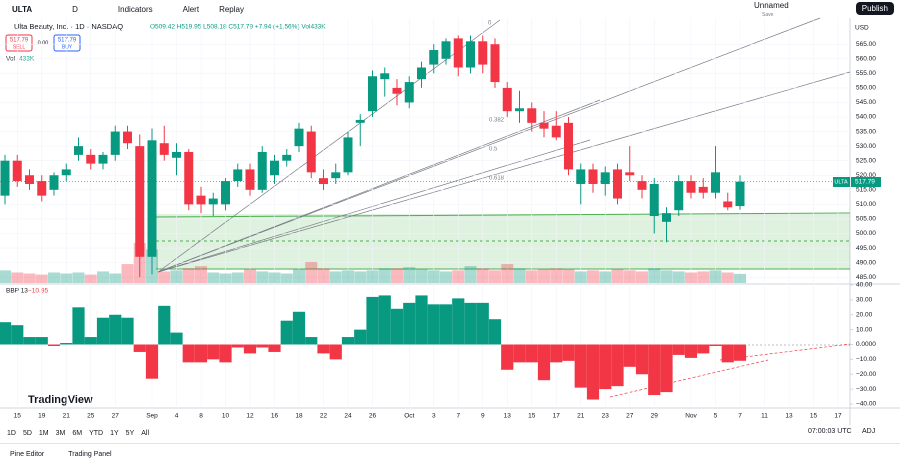  Describe the element at coordinates (768, 15) in the screenshot. I see `save: Save` at that location.